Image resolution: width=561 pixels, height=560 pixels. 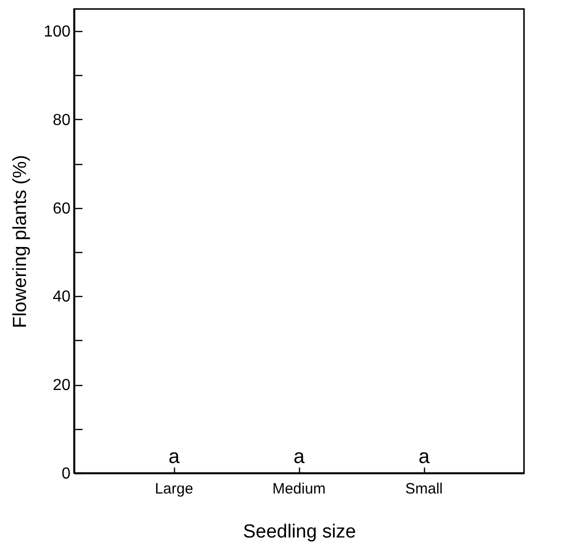 What do you see at coordinates (20, 241) in the screenshot?
I see `y-axis-title: Flowering plants (%)` at bounding box center [20, 241].